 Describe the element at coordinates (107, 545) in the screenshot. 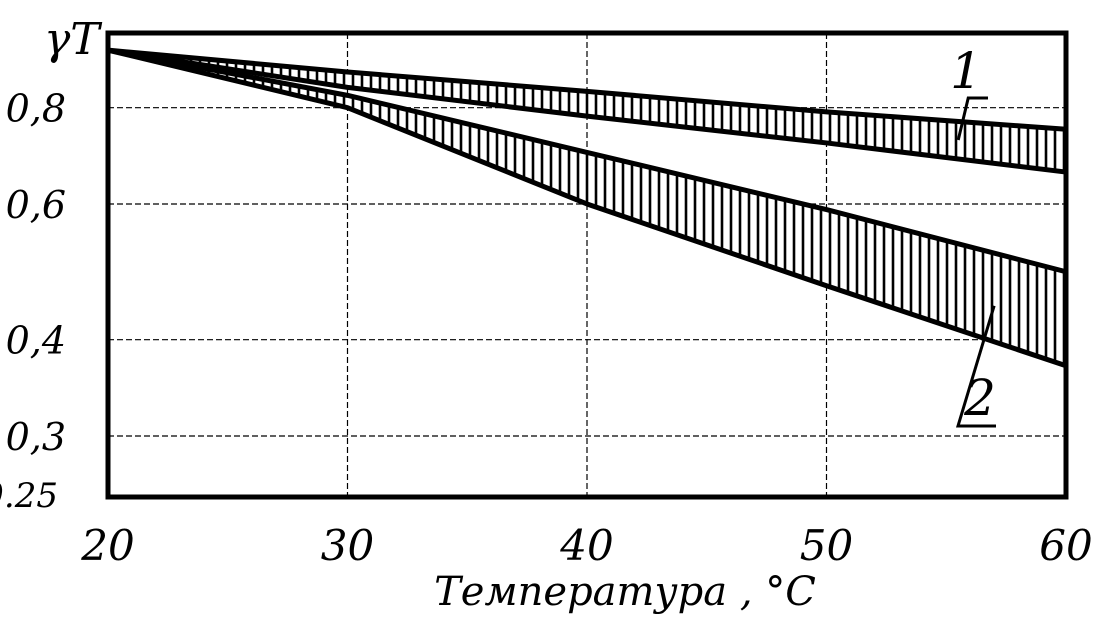

I see `x-tick-label-20: 20` at that location.